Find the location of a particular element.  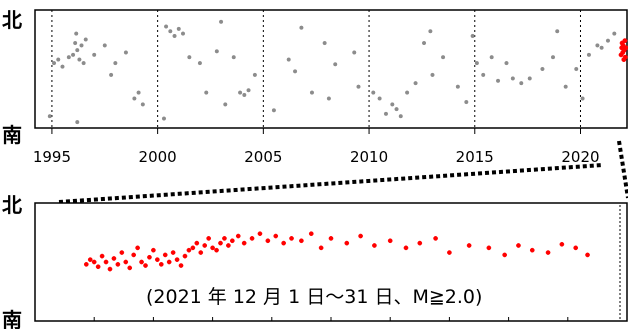

top-south-label: 南 is located at coordinates (12, 135).